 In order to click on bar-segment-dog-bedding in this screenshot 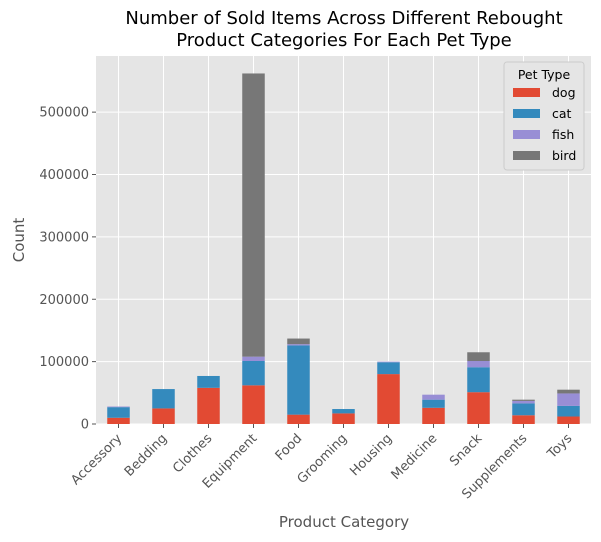, I will do `click(163, 416)`.